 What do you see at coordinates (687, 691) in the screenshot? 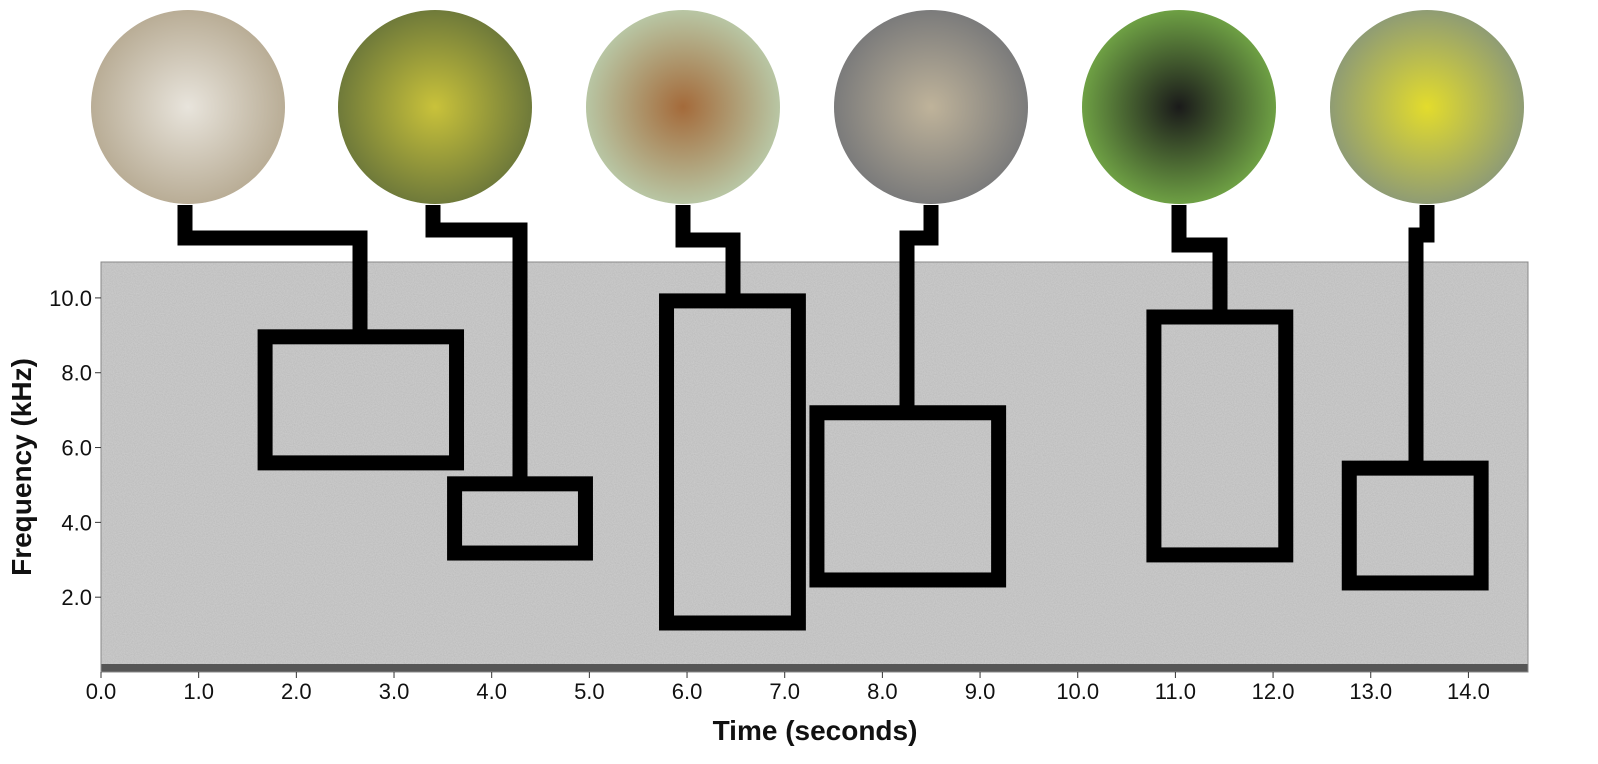
I see `x-tick-label: 6.0` at bounding box center [687, 691].